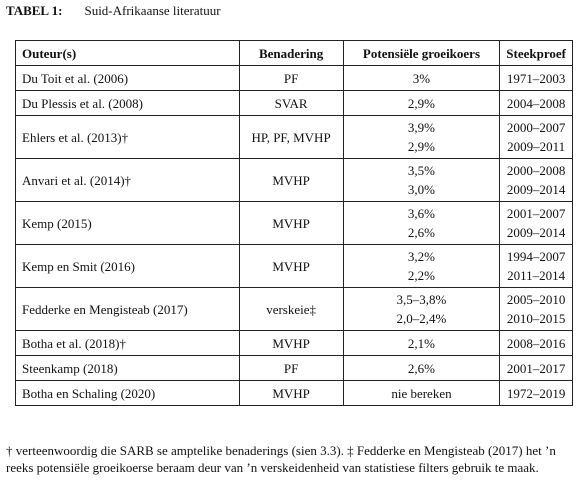 Image resolution: width=580 pixels, height=499 pixels. What do you see at coordinates (421, 180) in the screenshot?
I see `cell-growth-rate: 3,5% 3,0%` at bounding box center [421, 180].